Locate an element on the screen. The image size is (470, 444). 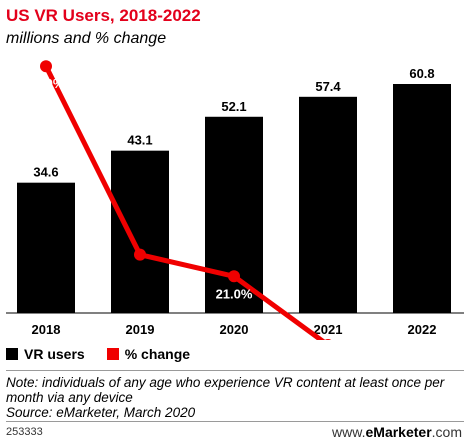
legend-swatch-line is located at coordinates (112, 354).